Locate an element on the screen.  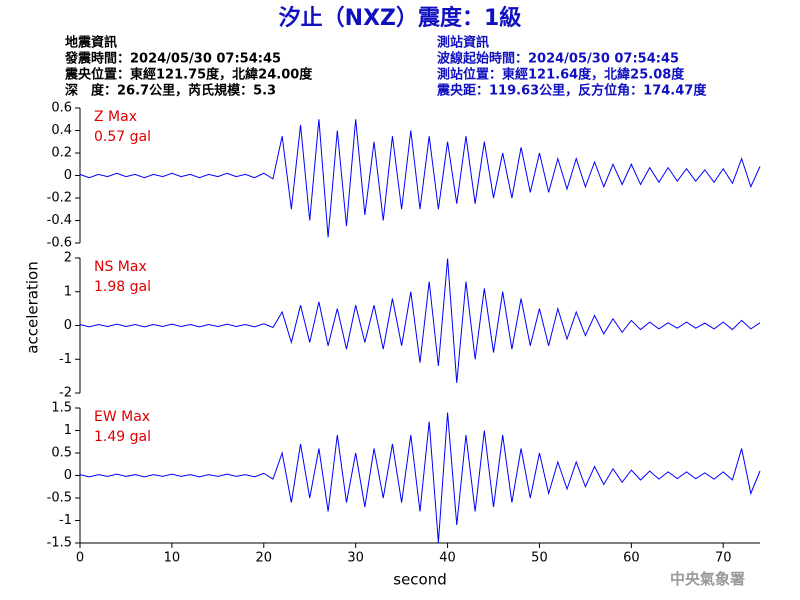
annotation: 1.98 gal is located at coordinates (122, 287).